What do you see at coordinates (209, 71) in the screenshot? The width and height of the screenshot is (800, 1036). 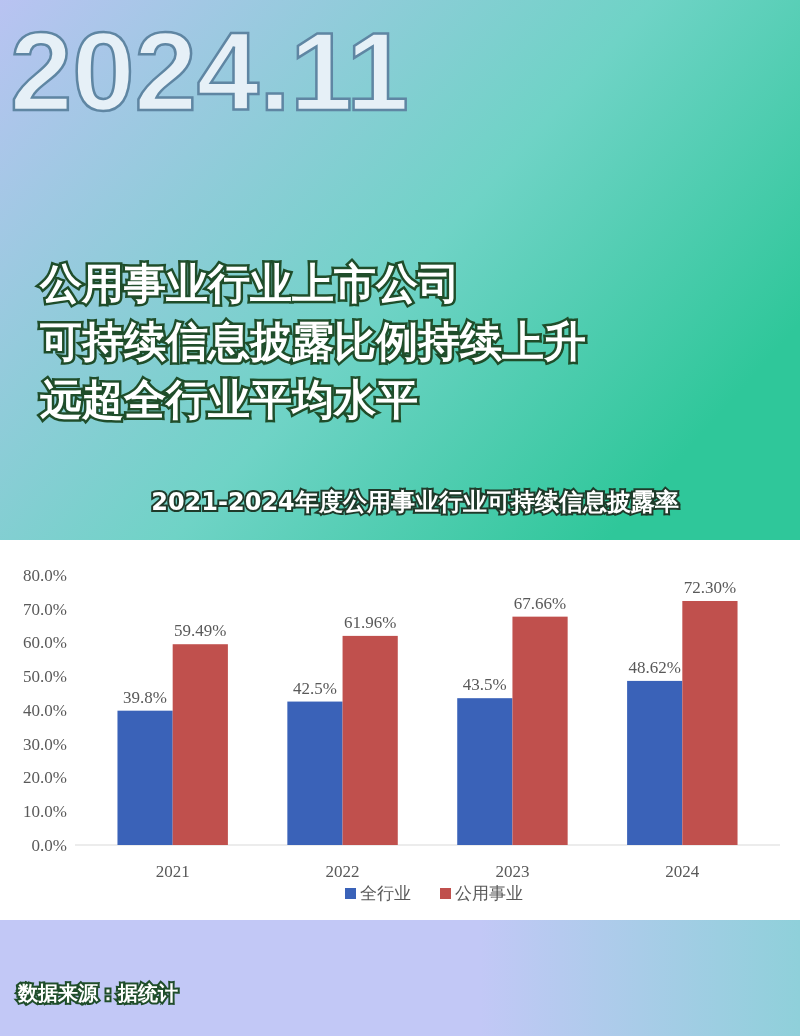 I see `text: 2024.11` at bounding box center [209, 71].